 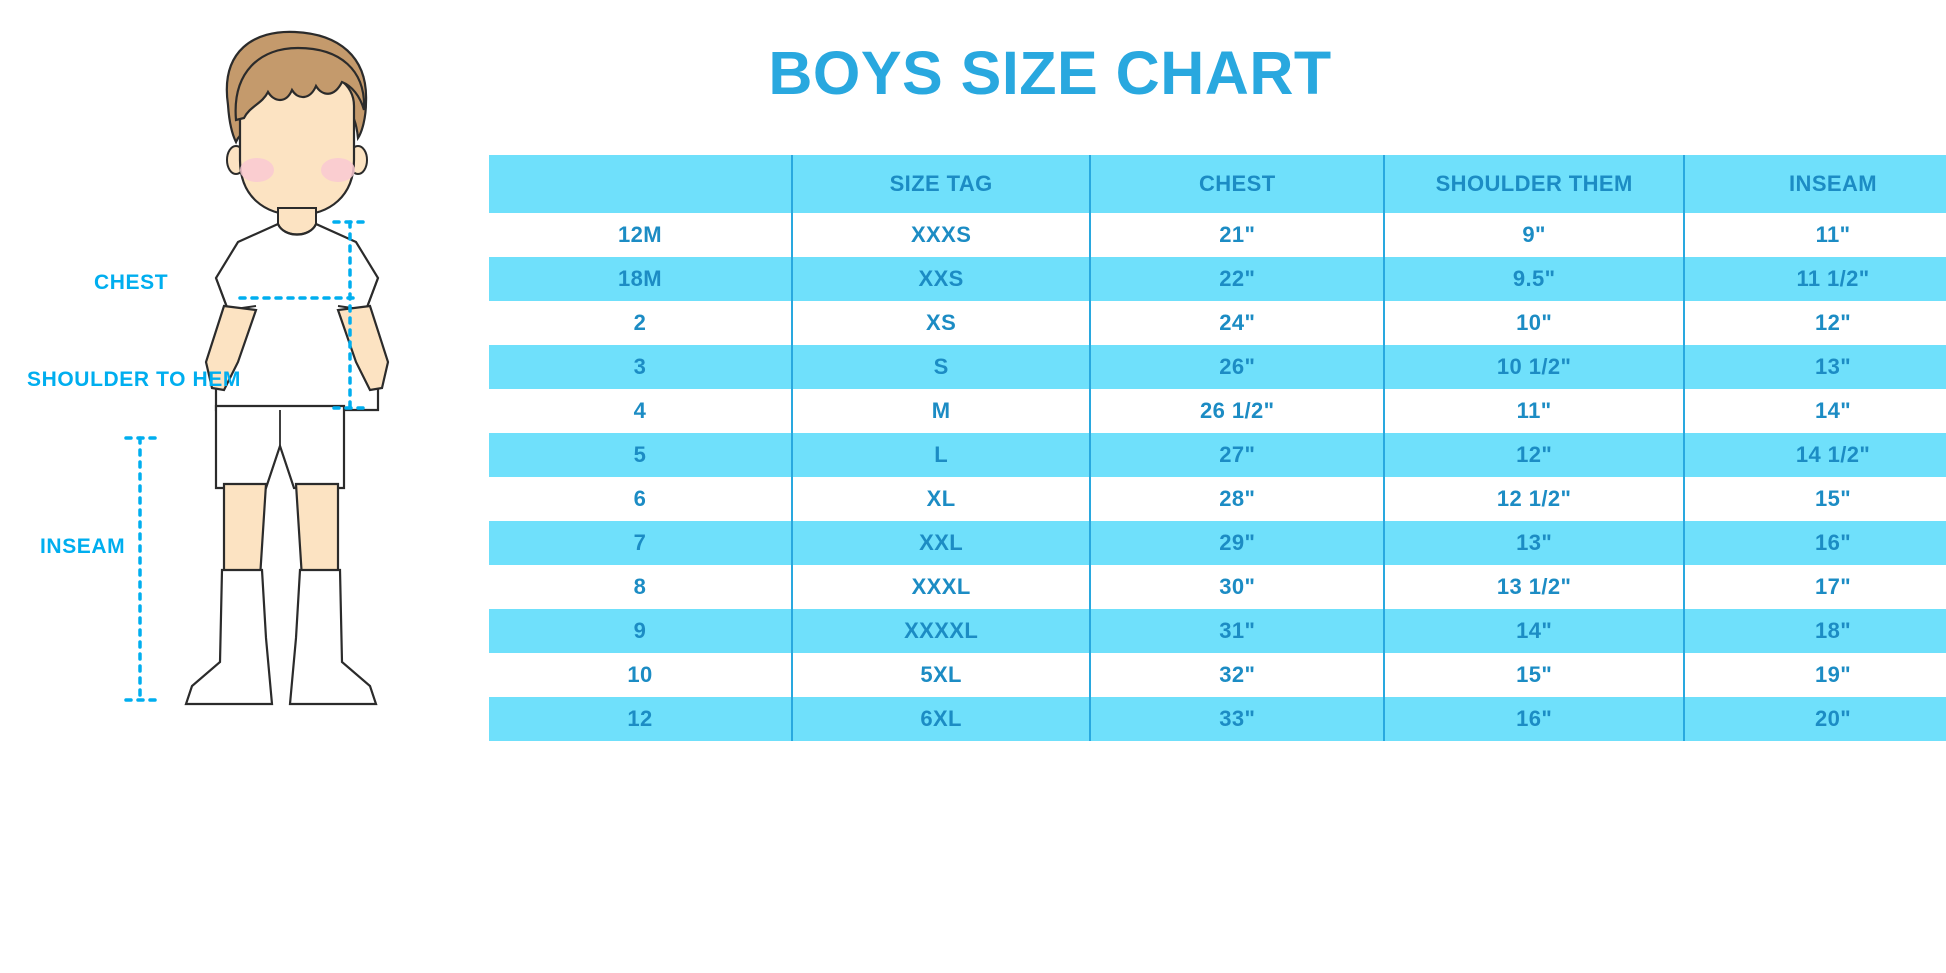 What do you see at coordinates (641, 235) in the screenshot?
I see `cell-size: 12M` at bounding box center [641, 235].